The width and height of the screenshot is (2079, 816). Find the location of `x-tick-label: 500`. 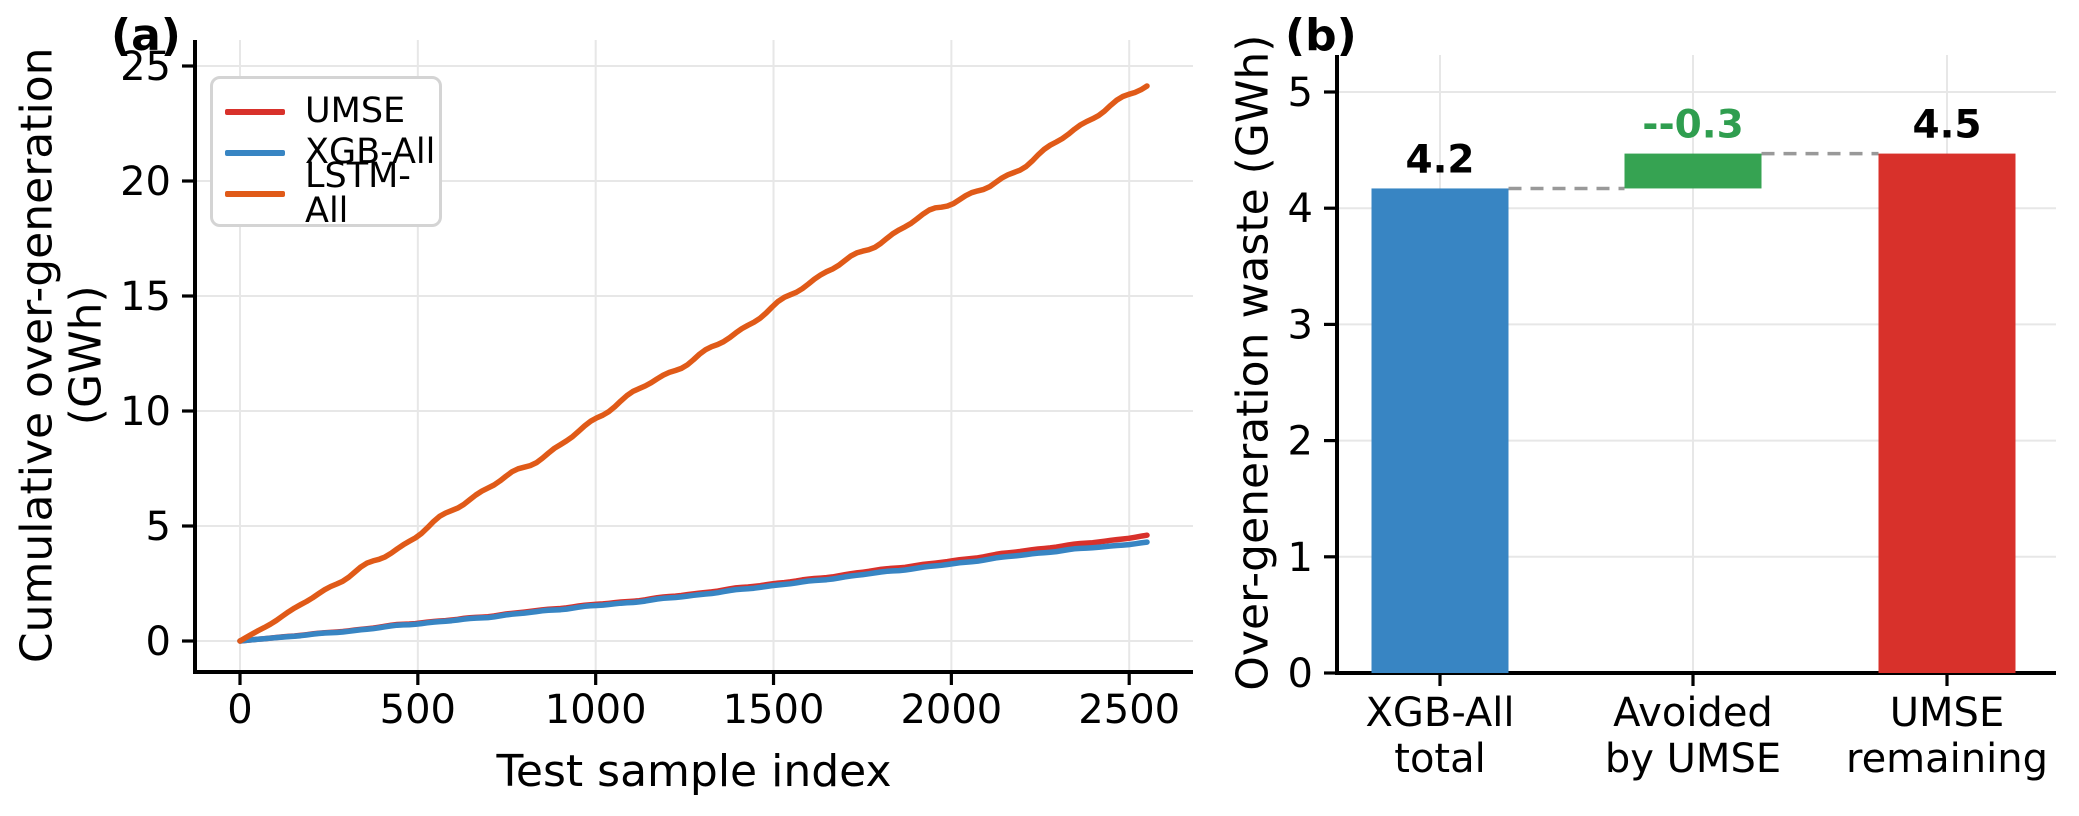

x-tick-label: 500 is located at coordinates (418, 710).